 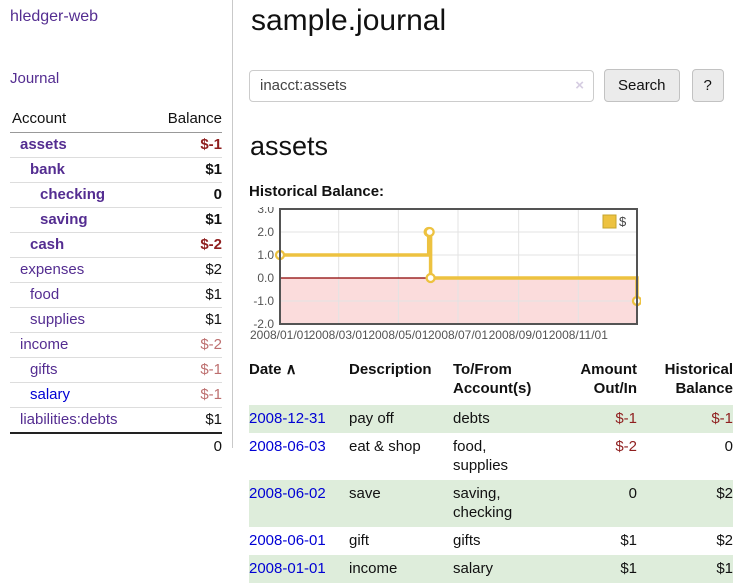 What do you see at coordinates (263, 324) in the screenshot?
I see `y-axis-tick-label: -2.0` at bounding box center [263, 324].